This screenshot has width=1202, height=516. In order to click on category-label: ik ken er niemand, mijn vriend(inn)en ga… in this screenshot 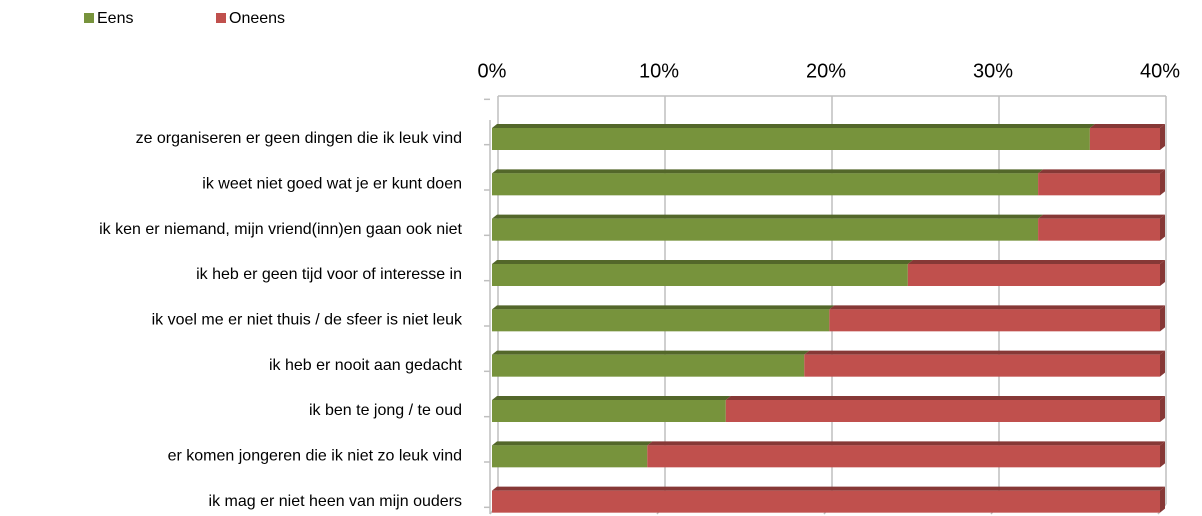, I will do `click(280, 229)`.